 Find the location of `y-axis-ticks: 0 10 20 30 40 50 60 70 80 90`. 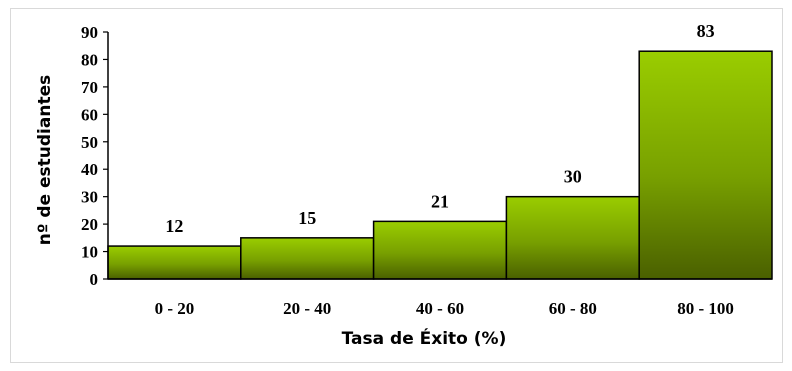

y-axis-ticks: 0 10 20 30 40 50 60 70 80 90 is located at coordinates (94, 156).